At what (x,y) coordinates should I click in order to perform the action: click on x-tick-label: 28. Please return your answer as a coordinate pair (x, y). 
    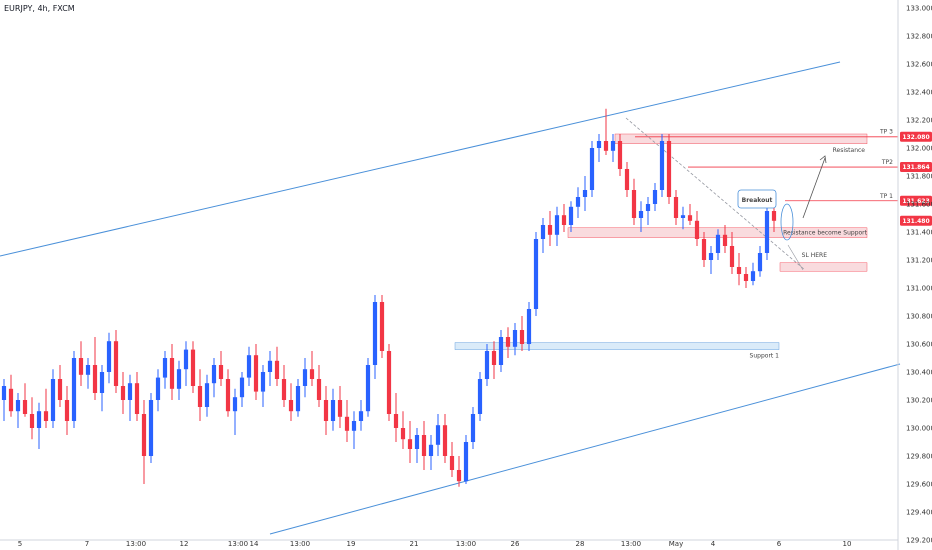
    Looking at the image, I should click on (580, 544).